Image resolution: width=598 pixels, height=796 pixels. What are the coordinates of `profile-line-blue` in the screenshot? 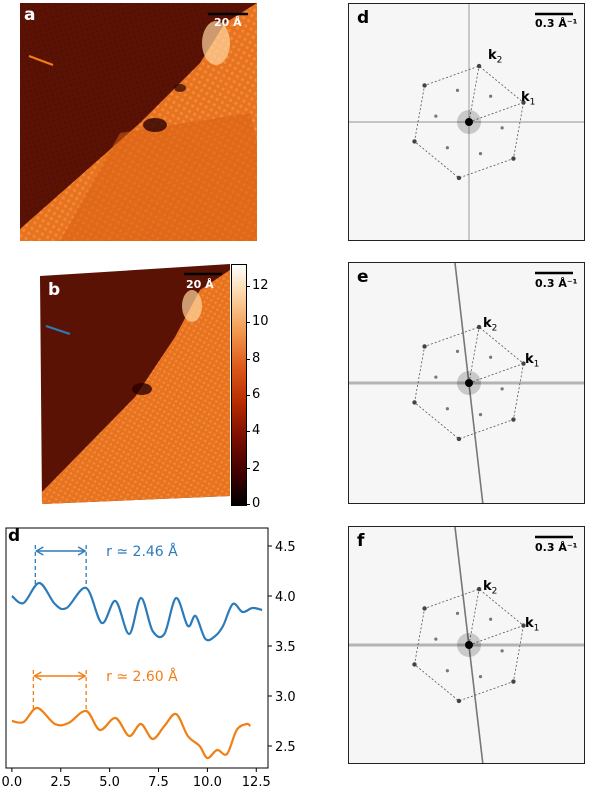 It's located at (58, 330).